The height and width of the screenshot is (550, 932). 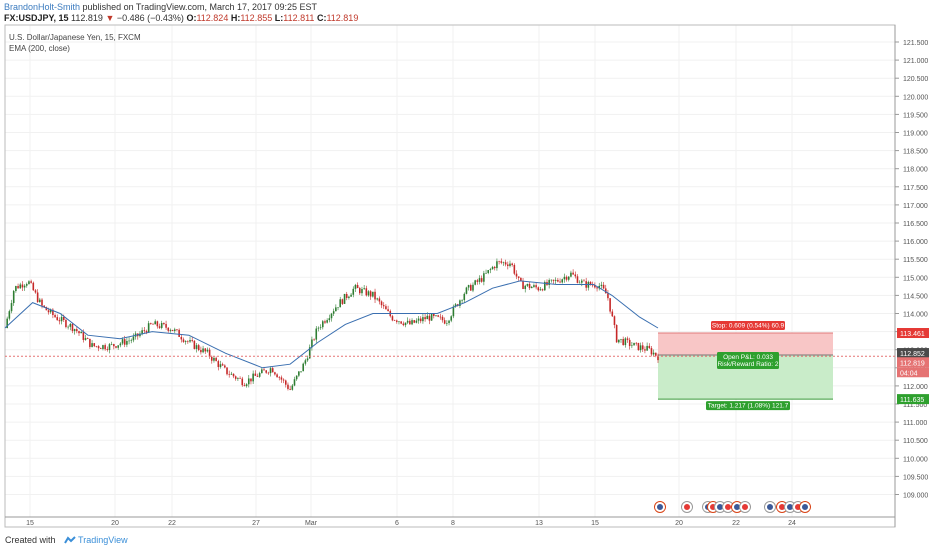 I want to click on time-tick-label: 24, so click(x=792, y=523).